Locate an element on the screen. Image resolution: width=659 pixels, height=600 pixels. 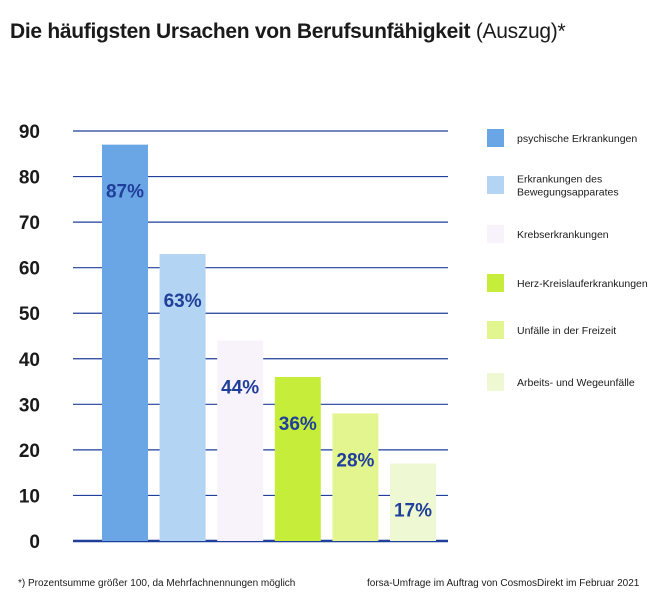
legend-label: Erkrankungen des is located at coordinates (559, 180).